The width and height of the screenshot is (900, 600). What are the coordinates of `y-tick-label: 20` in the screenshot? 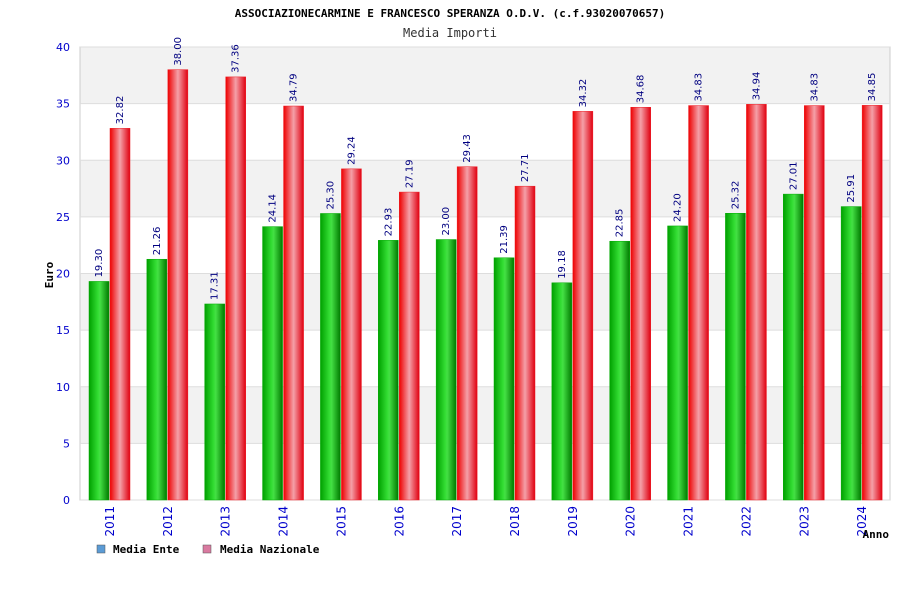 It's located at (63, 274).